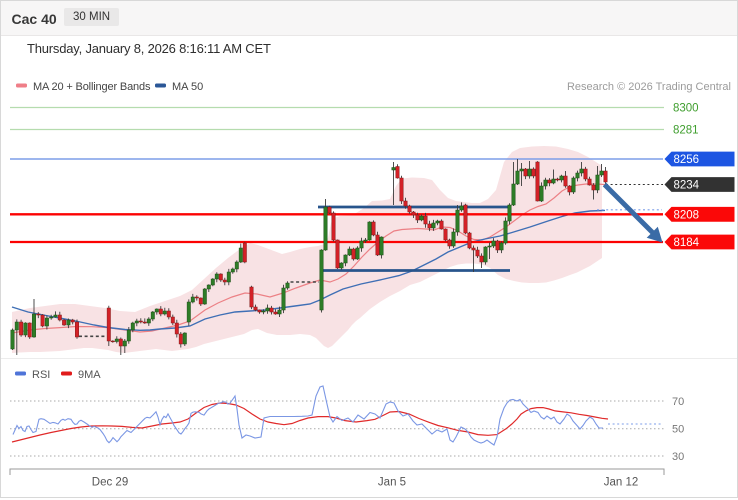  What do you see at coordinates (687, 160) in the screenshot?
I see `svg-text: 8256` at bounding box center [687, 160].